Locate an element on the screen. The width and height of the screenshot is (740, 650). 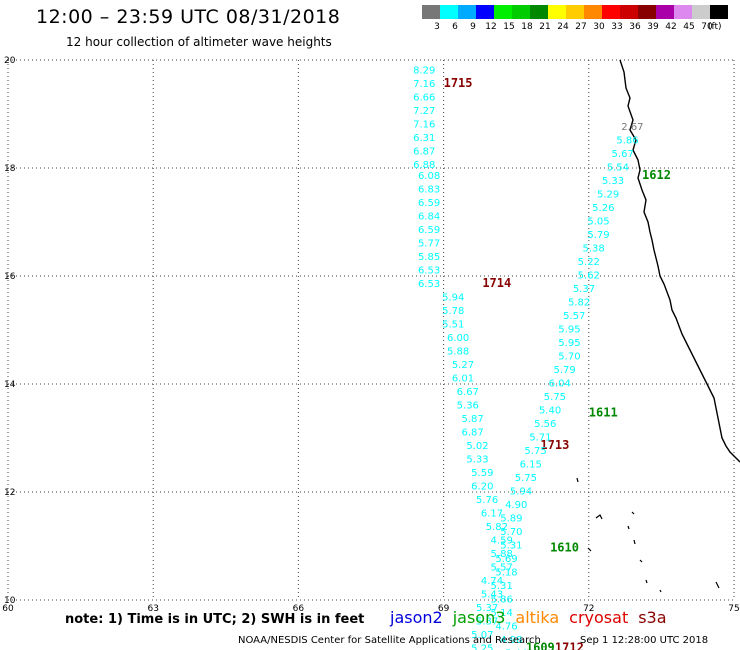
pass-1713: 1713 is located at coordinates (554, 445).